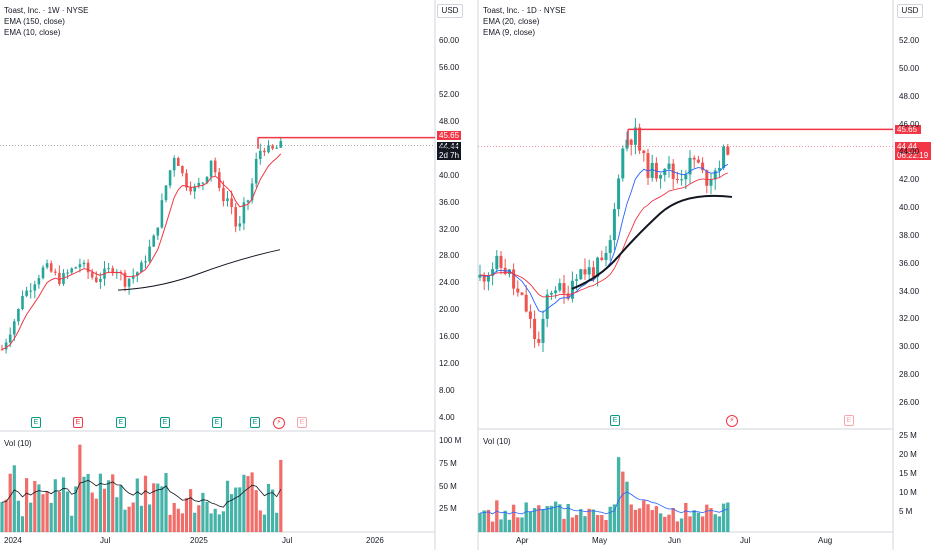 Image resolution: width=932 pixels, height=550 pixels. Describe the element at coordinates (906, 511) in the screenshot. I see `right-volume-tick: 5 M` at that location.